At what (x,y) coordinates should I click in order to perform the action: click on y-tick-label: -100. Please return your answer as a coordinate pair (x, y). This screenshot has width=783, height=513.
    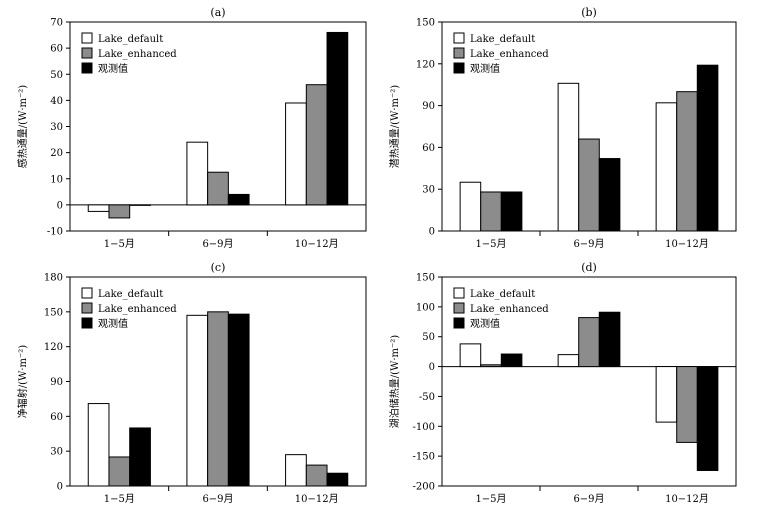
    Looking at the image, I should click on (424, 427).